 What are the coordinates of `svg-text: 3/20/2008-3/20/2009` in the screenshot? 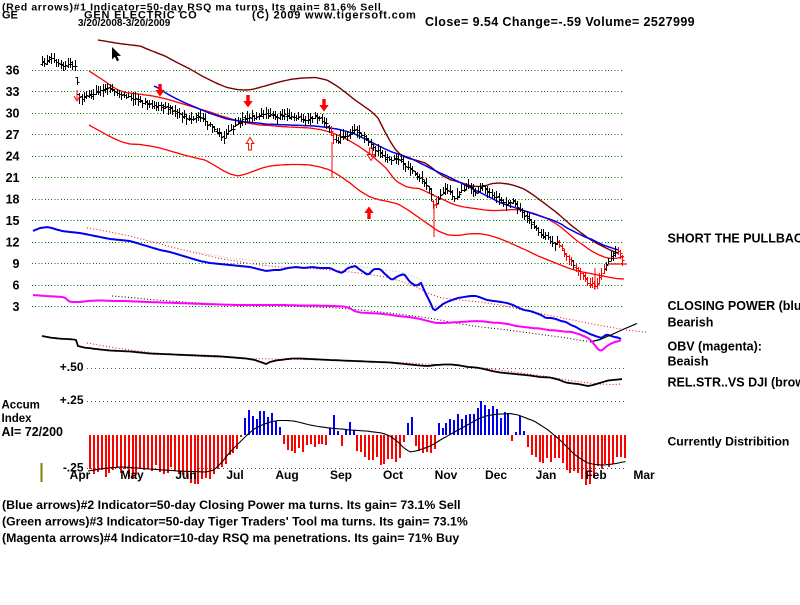 It's located at (124, 23).